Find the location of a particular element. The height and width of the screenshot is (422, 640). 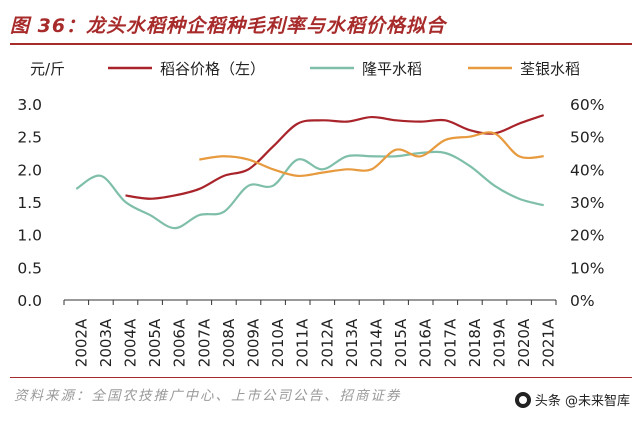

y-right-tick-label: 10% is located at coordinates (587, 268).